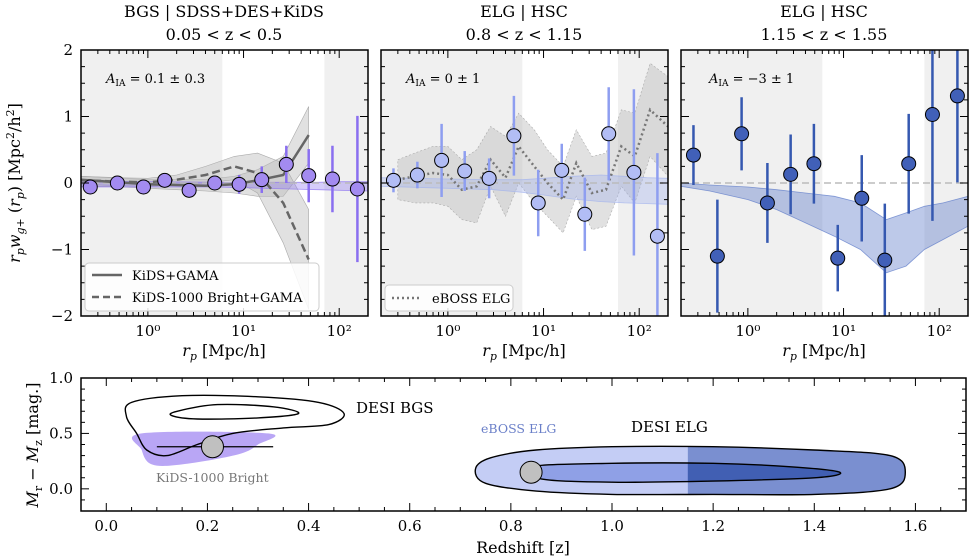  What do you see at coordinates (61, 433) in the screenshot?
I see `y-tick-label: 0.5` at bounding box center [61, 433].